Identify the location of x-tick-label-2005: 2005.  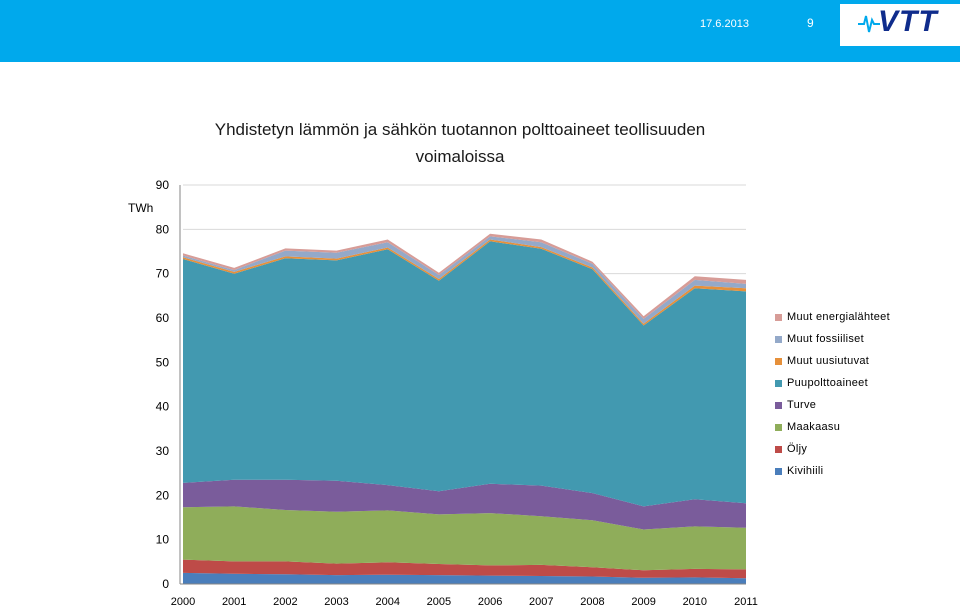
(439, 600).